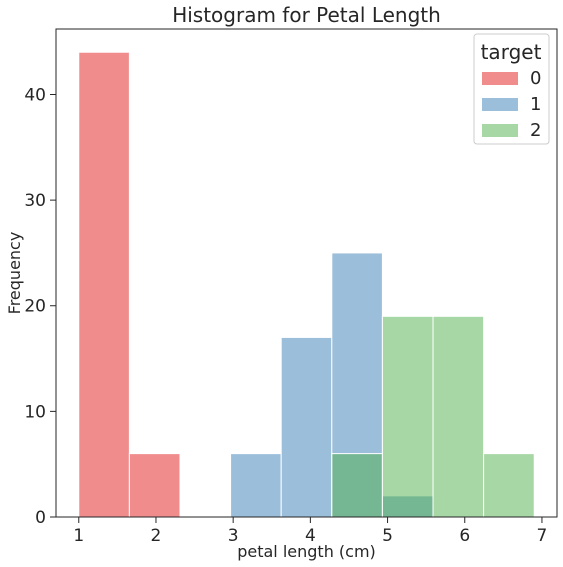 This screenshot has height=567, width=563. What do you see at coordinates (542, 536) in the screenshot?
I see `x-tick-label: 7` at bounding box center [542, 536].